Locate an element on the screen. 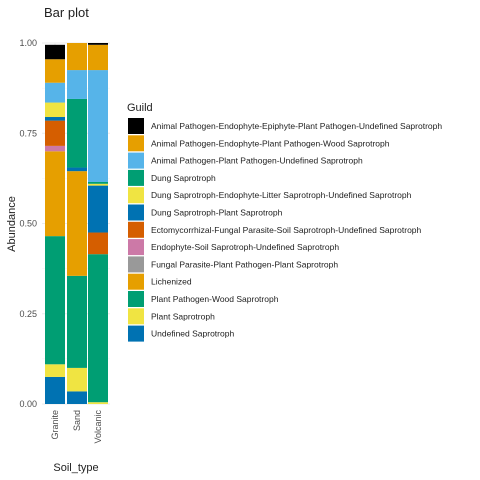  y-tick-label: 1.00 is located at coordinates (28, 43).